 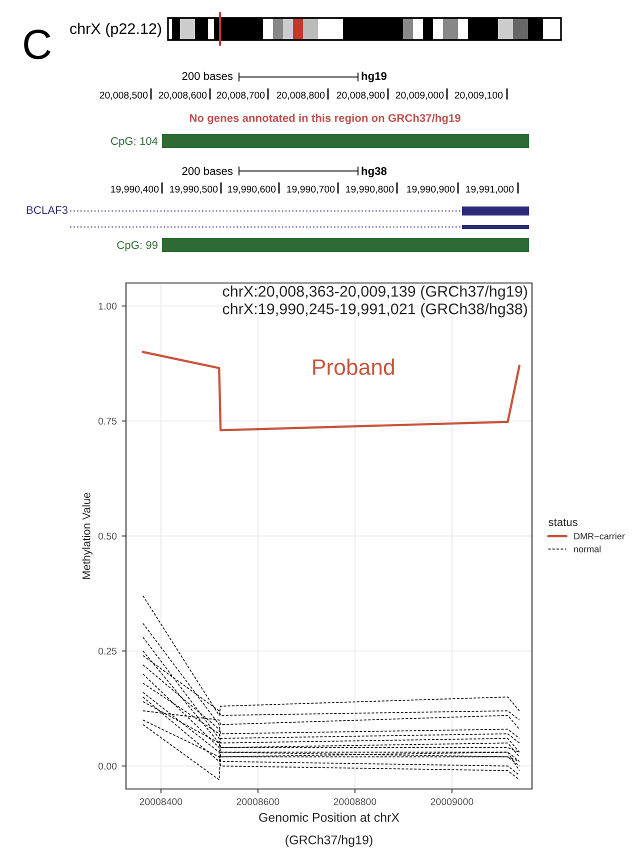 What do you see at coordinates (240, 96) in the screenshot?
I see `text: 20,008,700` at bounding box center [240, 96].